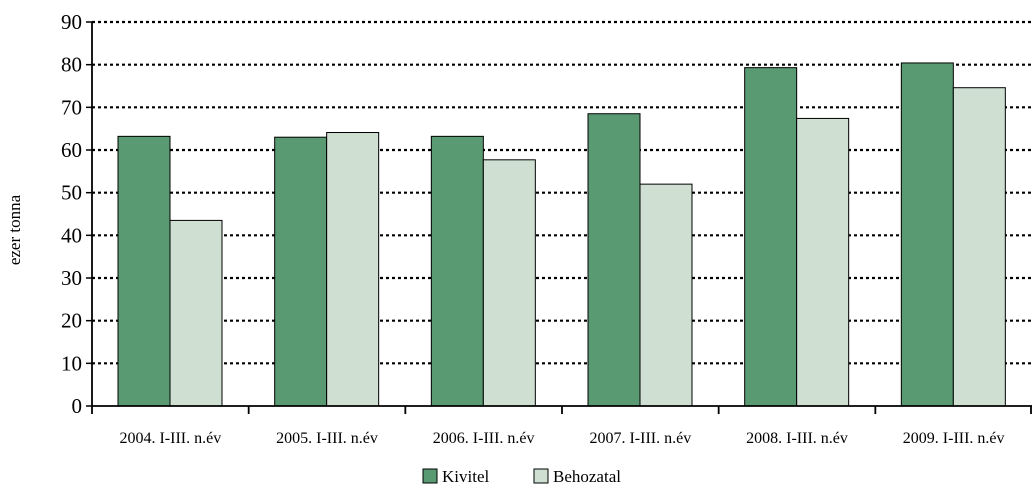 This screenshot has height=491, width=1032. What do you see at coordinates (484, 438) in the screenshot?
I see `x-tick-label-2: 2006. I-III. n.év` at bounding box center [484, 438].